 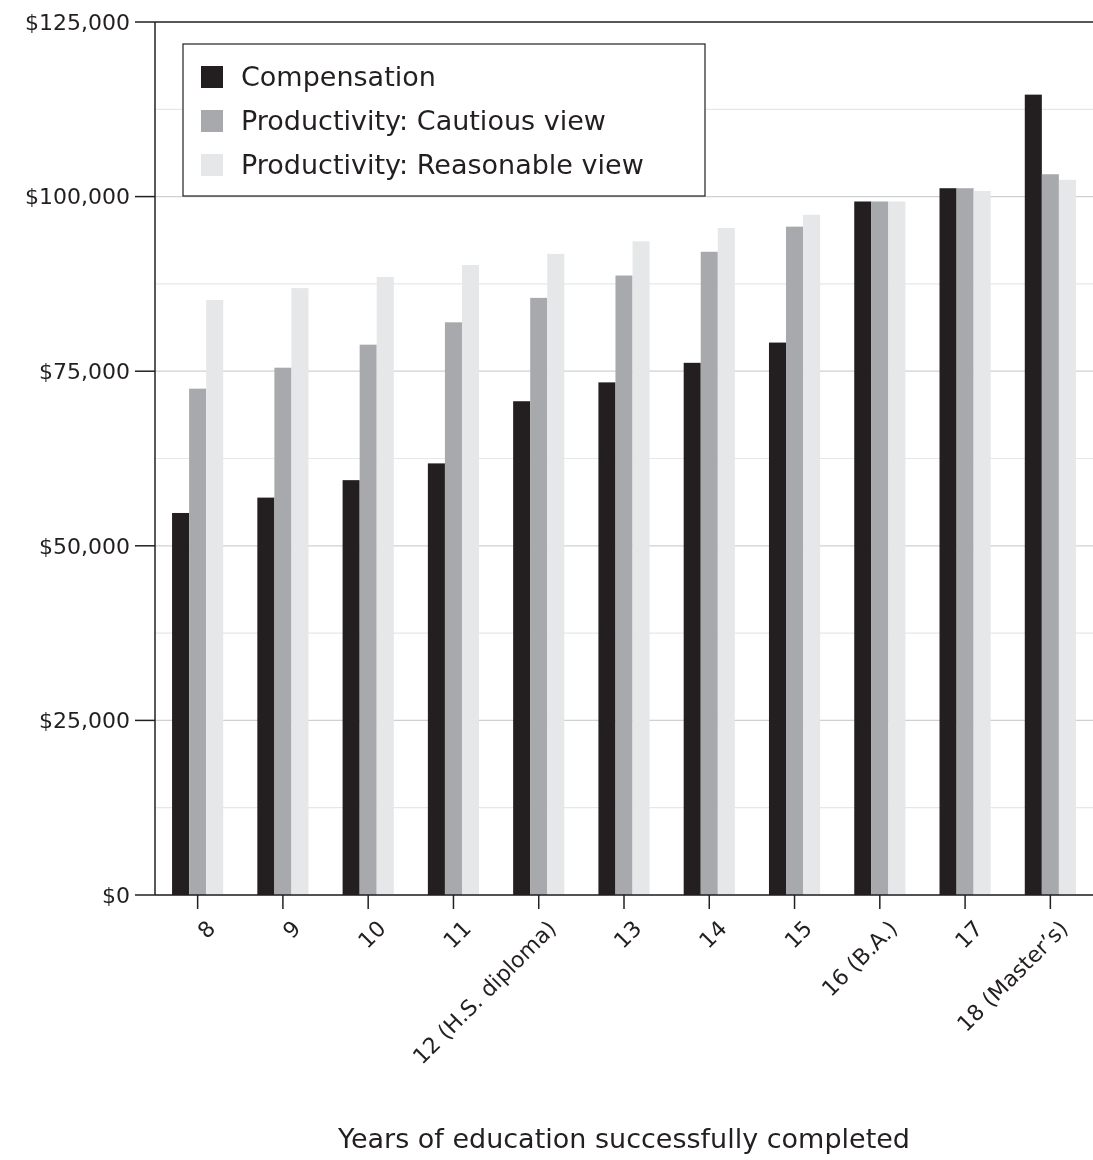 What do you see at coordinates (84, 546) in the screenshot?
I see `y-tick-label: $50,000` at bounding box center [84, 546].